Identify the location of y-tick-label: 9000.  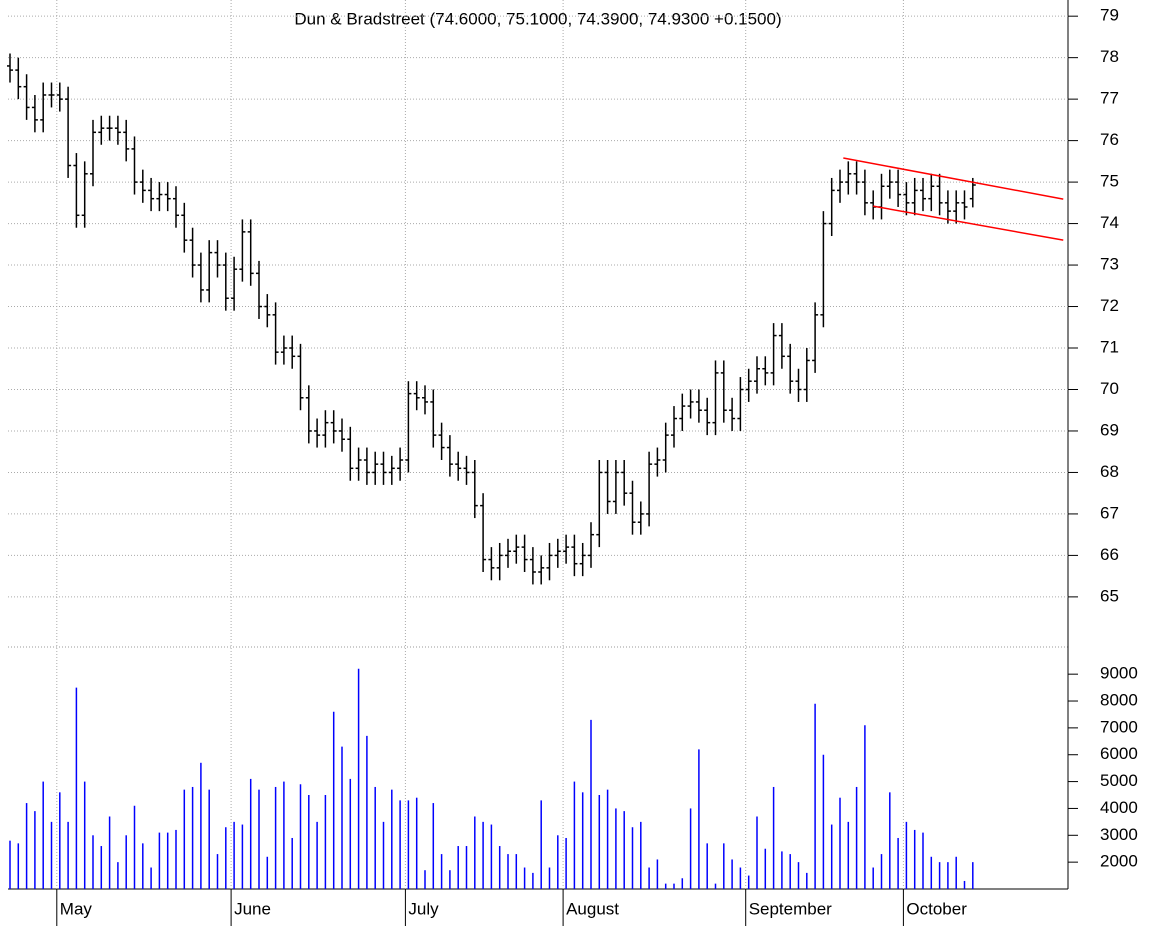
(1119, 673).